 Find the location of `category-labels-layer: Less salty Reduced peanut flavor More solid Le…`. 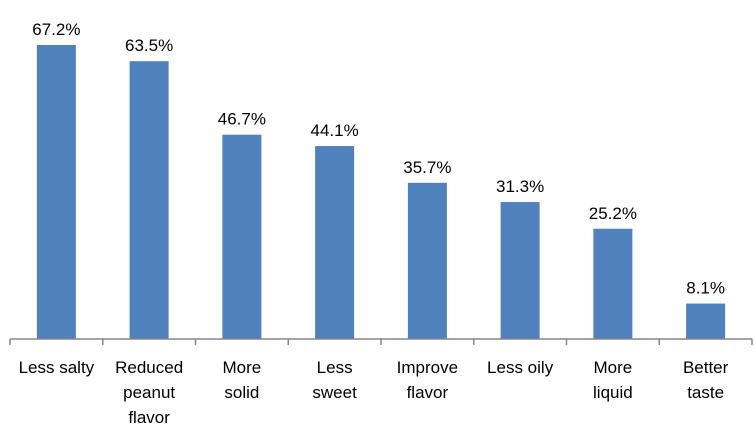

category-labels-layer: Less salty Reduced peanut flavor More solid Le… is located at coordinates (374, 392).